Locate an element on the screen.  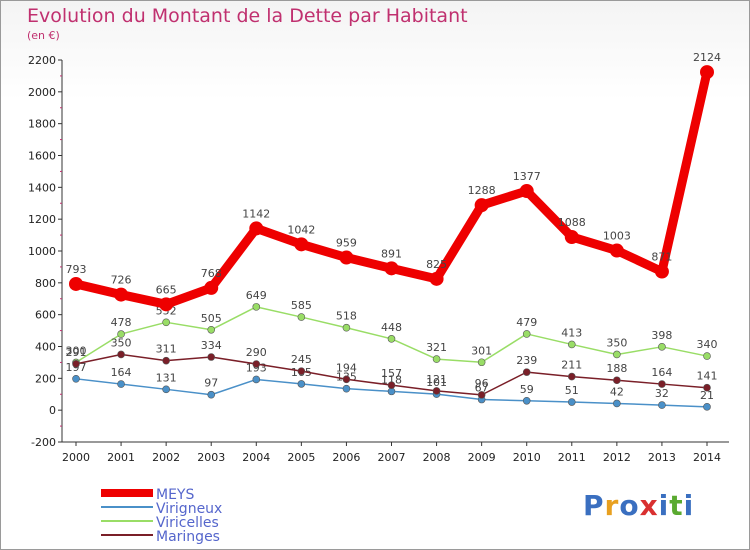
y-tick-label: 1600 is located at coordinates (42, 156).